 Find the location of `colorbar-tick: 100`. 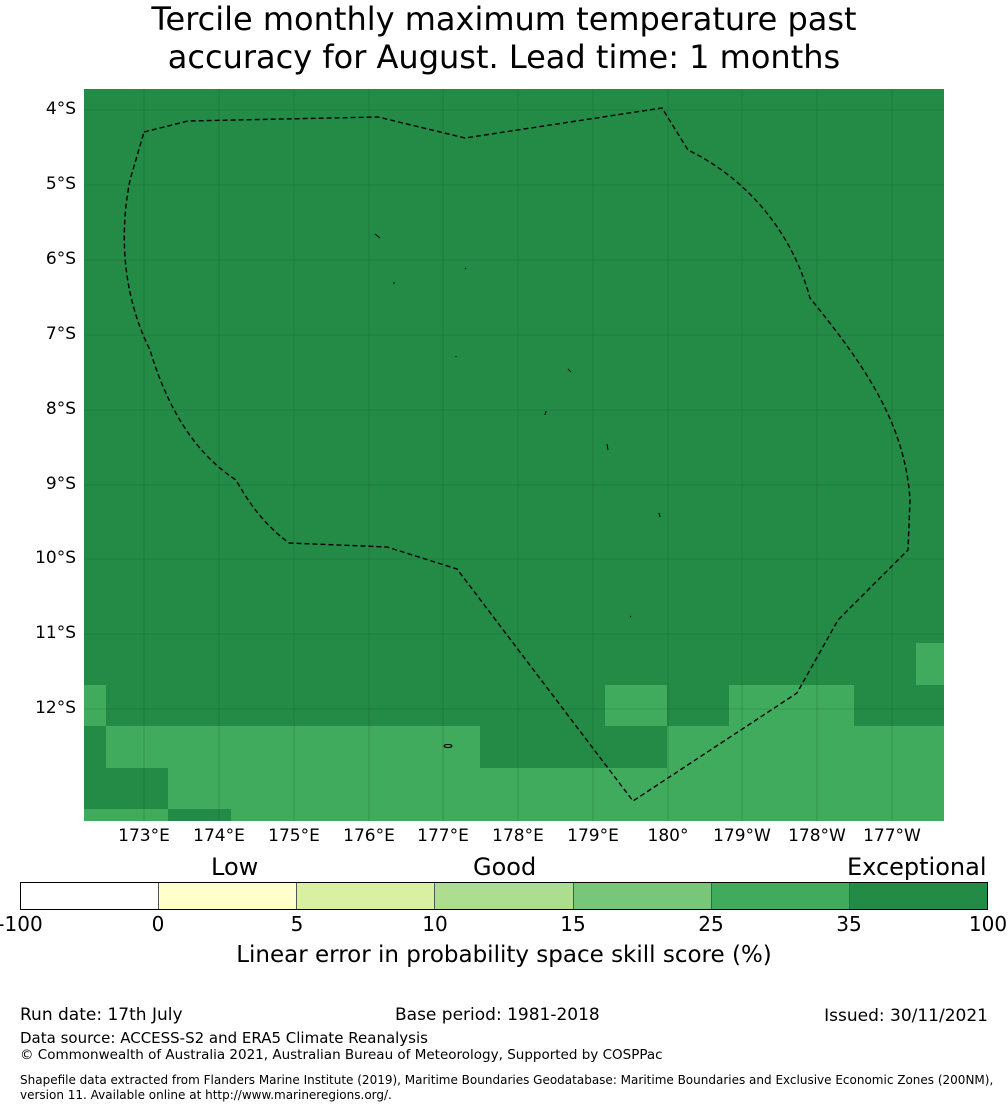

colorbar-tick: 100 is located at coordinates (988, 924).